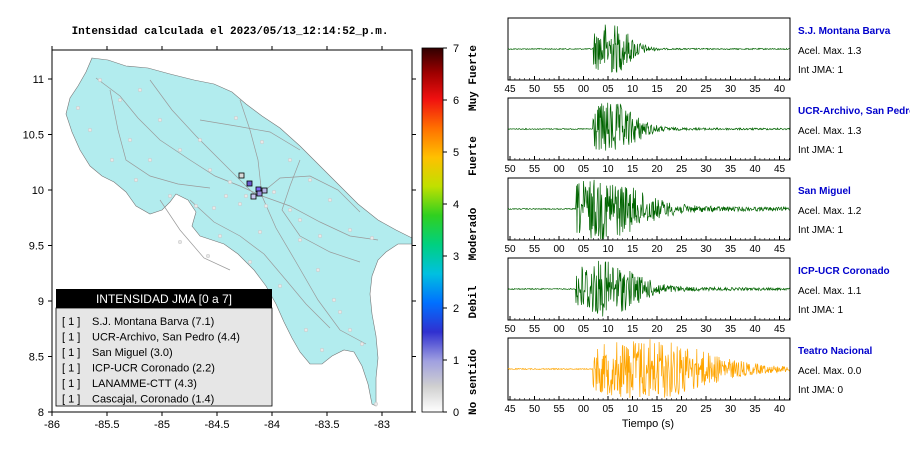 The width and height of the screenshot is (910, 460). What do you see at coordinates (144, 384) in the screenshot?
I see `legend-item-label: LANAMME-CTT (4.3)` at bounding box center [144, 384].